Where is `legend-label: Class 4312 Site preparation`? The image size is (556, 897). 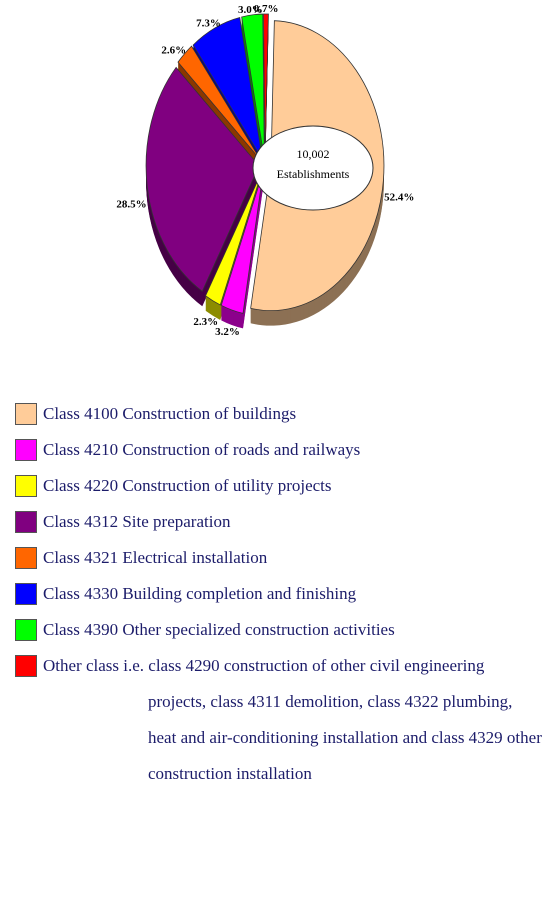
legend-label: Class 4312 Site preparation is located at coordinates (137, 521).